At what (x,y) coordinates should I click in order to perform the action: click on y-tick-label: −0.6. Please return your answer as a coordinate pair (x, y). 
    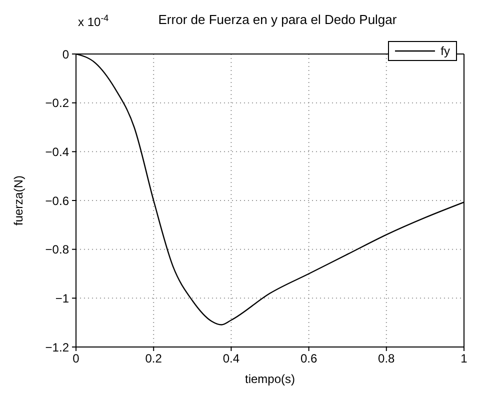
    Looking at the image, I should click on (57, 201).